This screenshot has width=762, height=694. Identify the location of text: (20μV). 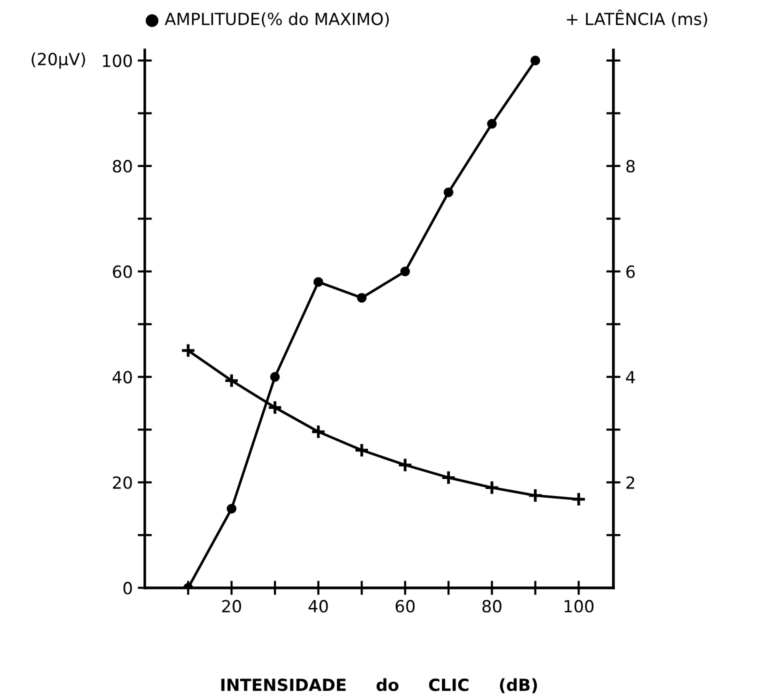
(59, 60).